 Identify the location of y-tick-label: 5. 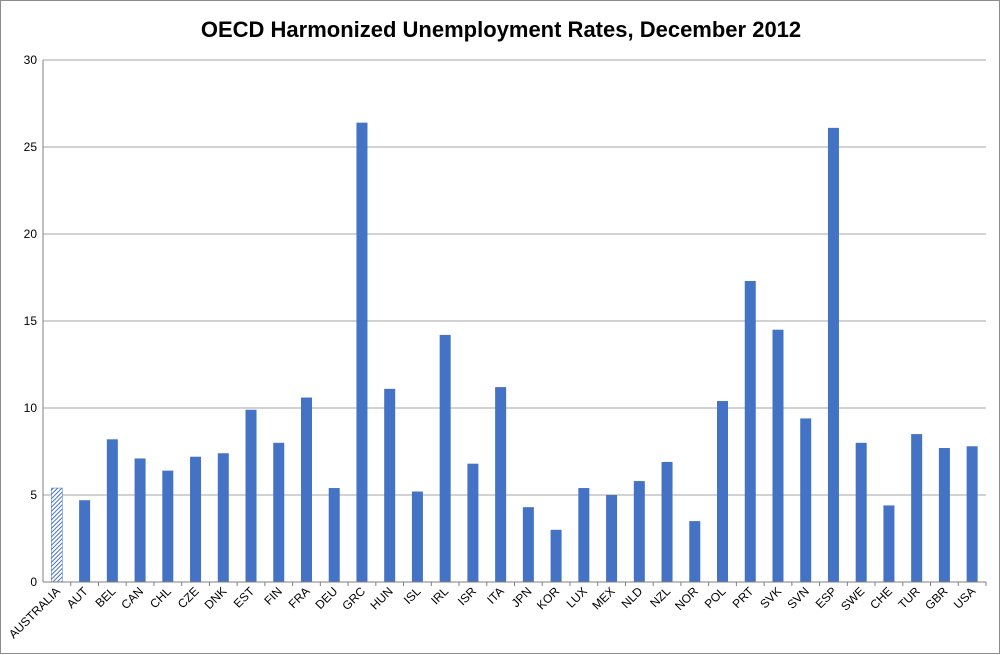
(33, 495).